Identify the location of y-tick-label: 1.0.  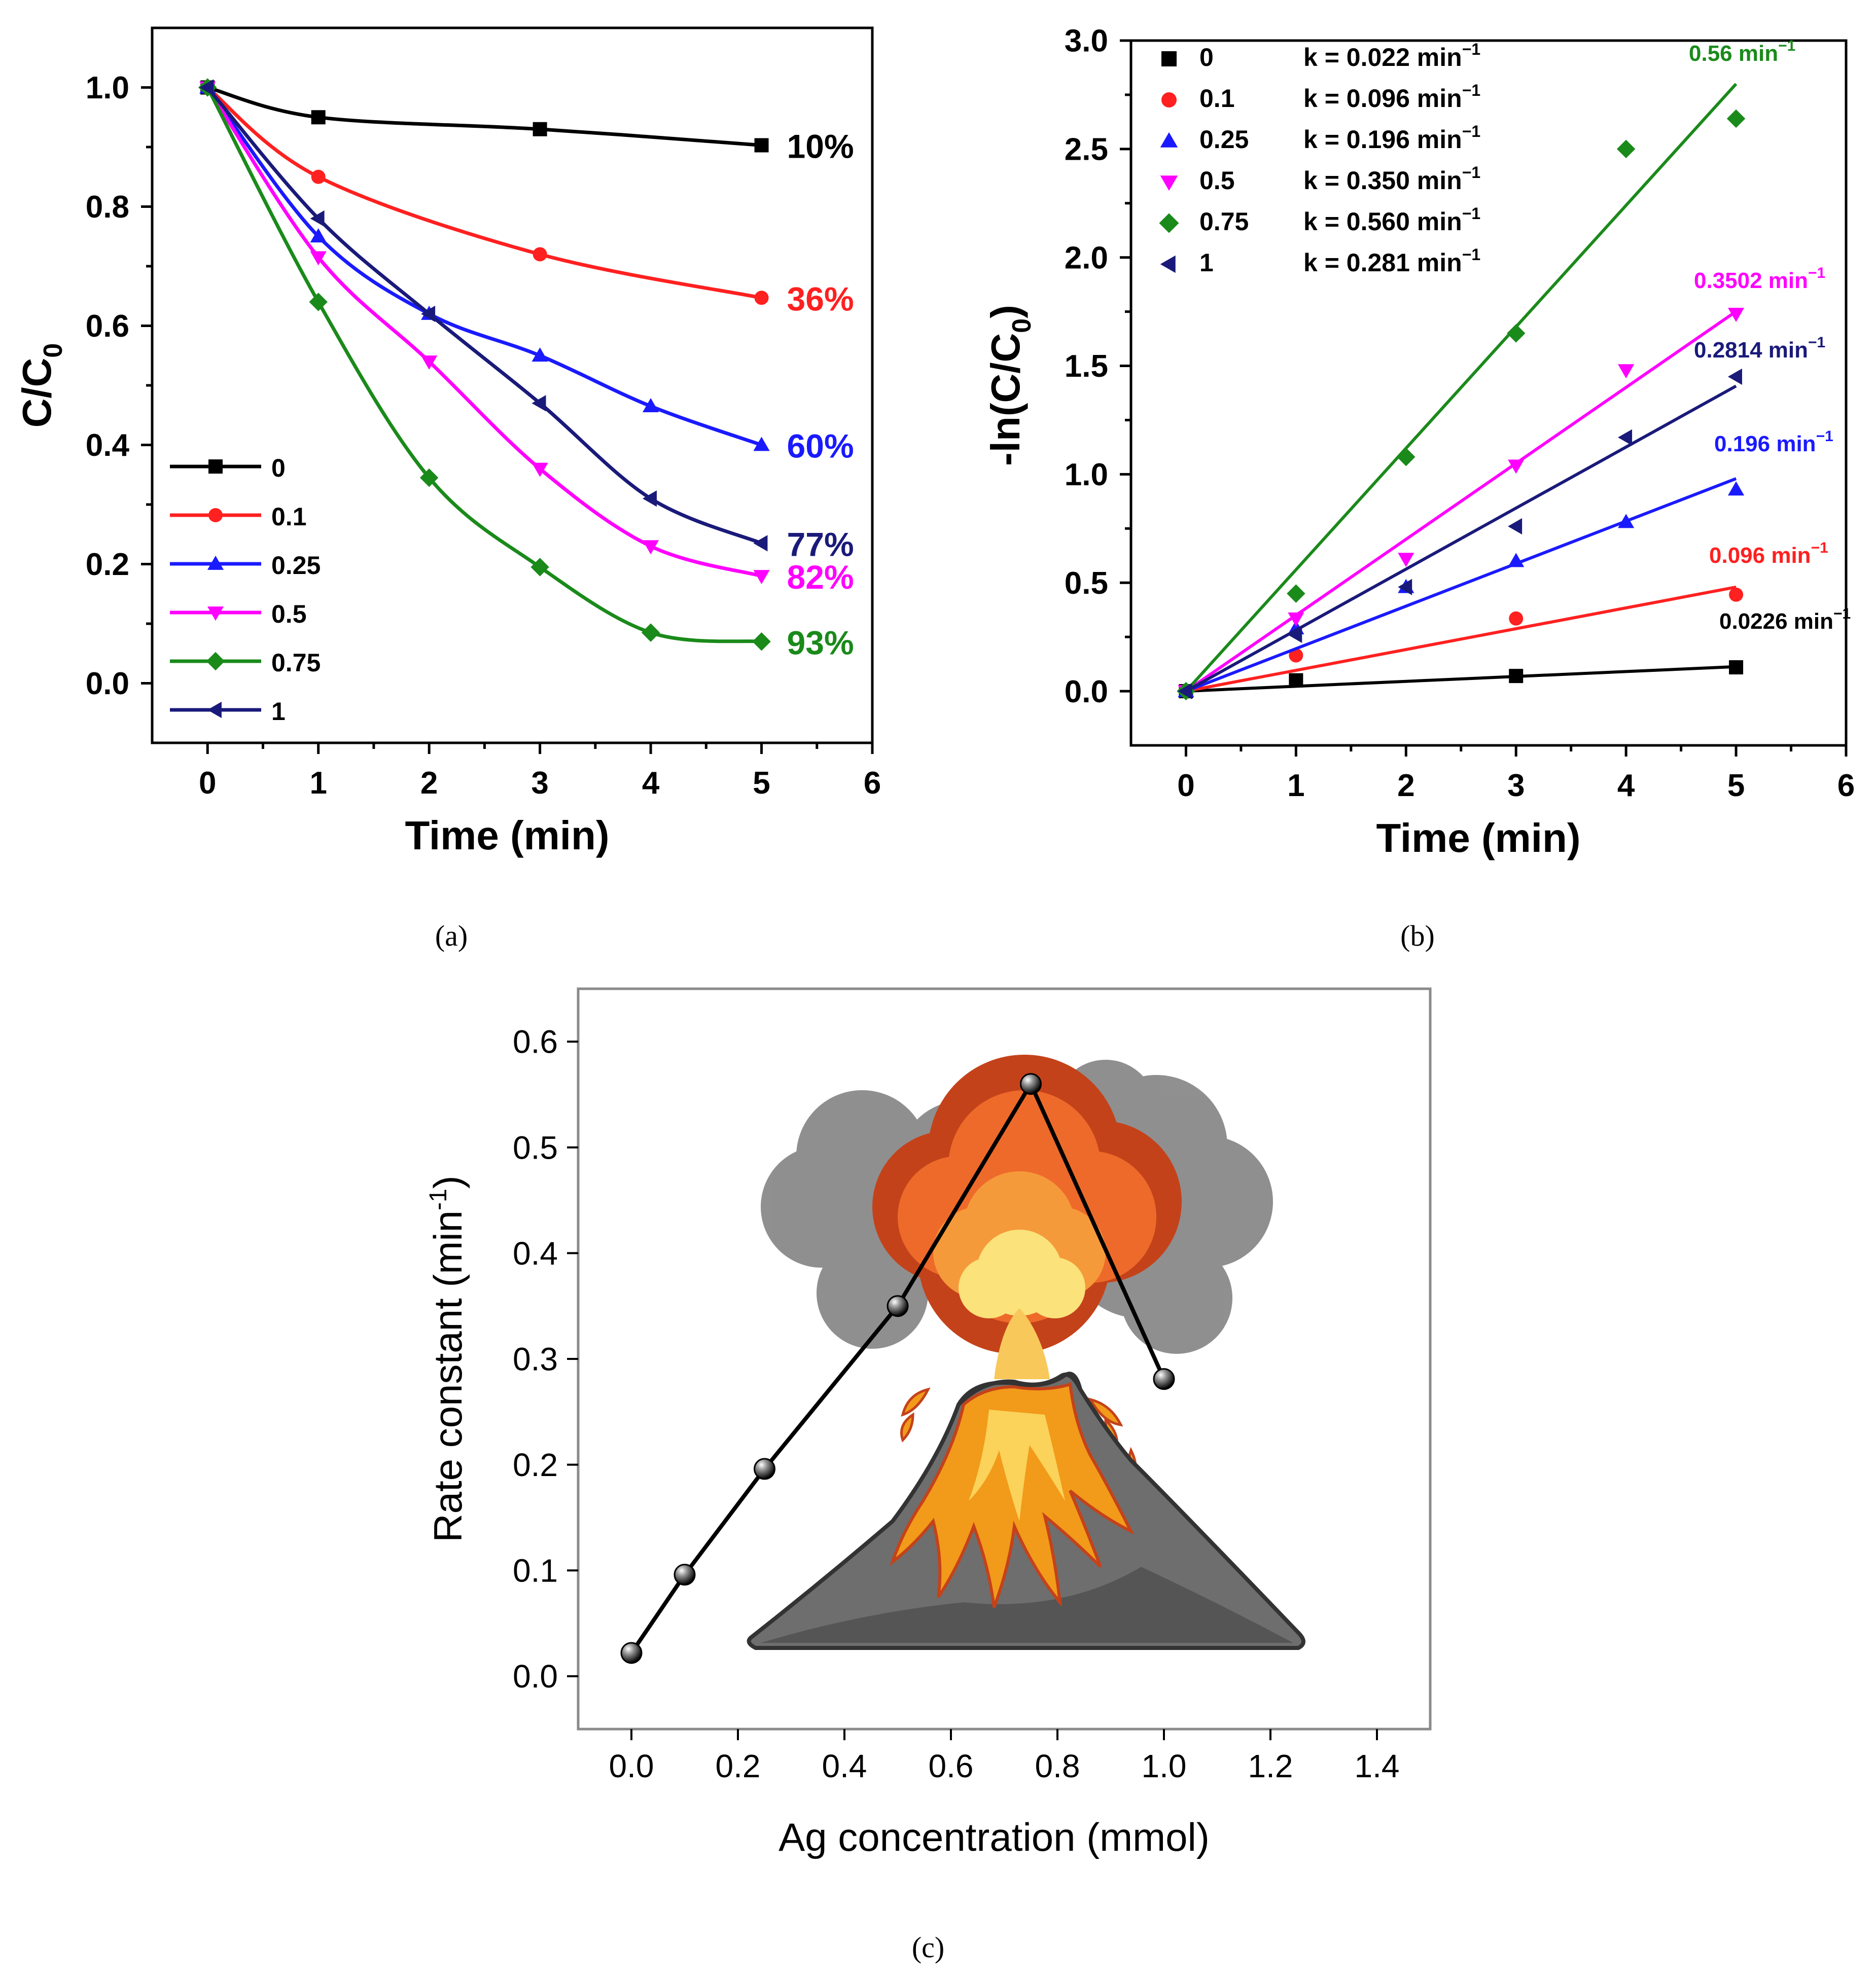
(107, 87).